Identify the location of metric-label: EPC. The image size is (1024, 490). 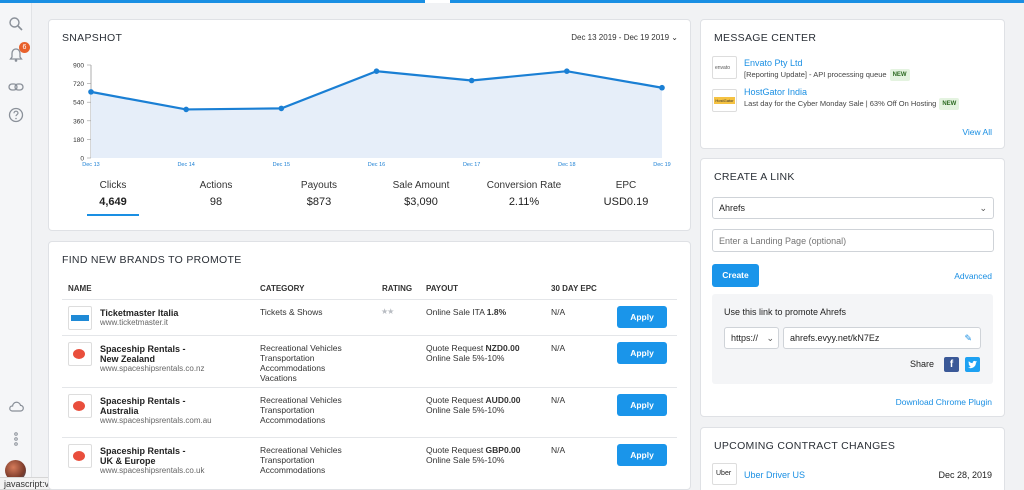
(626, 185).